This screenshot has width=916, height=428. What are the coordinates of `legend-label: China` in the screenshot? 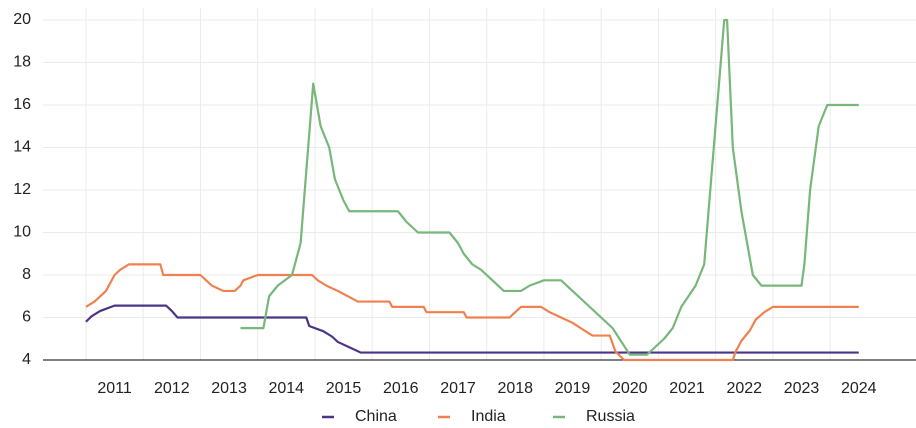 It's located at (376, 416).